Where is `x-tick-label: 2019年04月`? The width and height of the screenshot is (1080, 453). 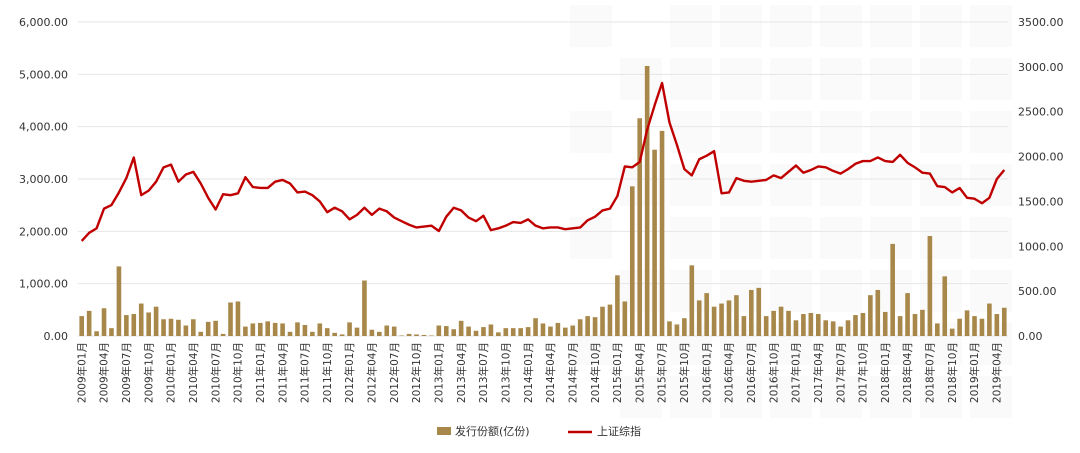
x-tick-label: 2019年04月 is located at coordinates (997, 372).